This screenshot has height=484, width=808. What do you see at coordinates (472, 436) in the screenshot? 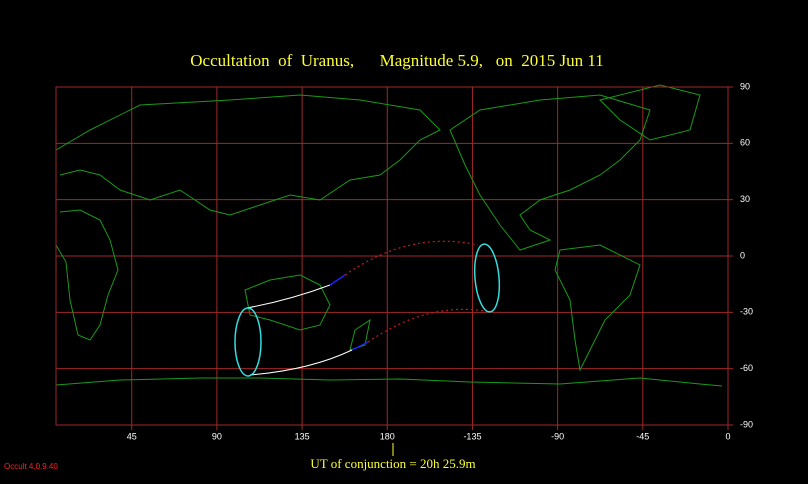
I see `x-tick-label: -135` at bounding box center [472, 436].